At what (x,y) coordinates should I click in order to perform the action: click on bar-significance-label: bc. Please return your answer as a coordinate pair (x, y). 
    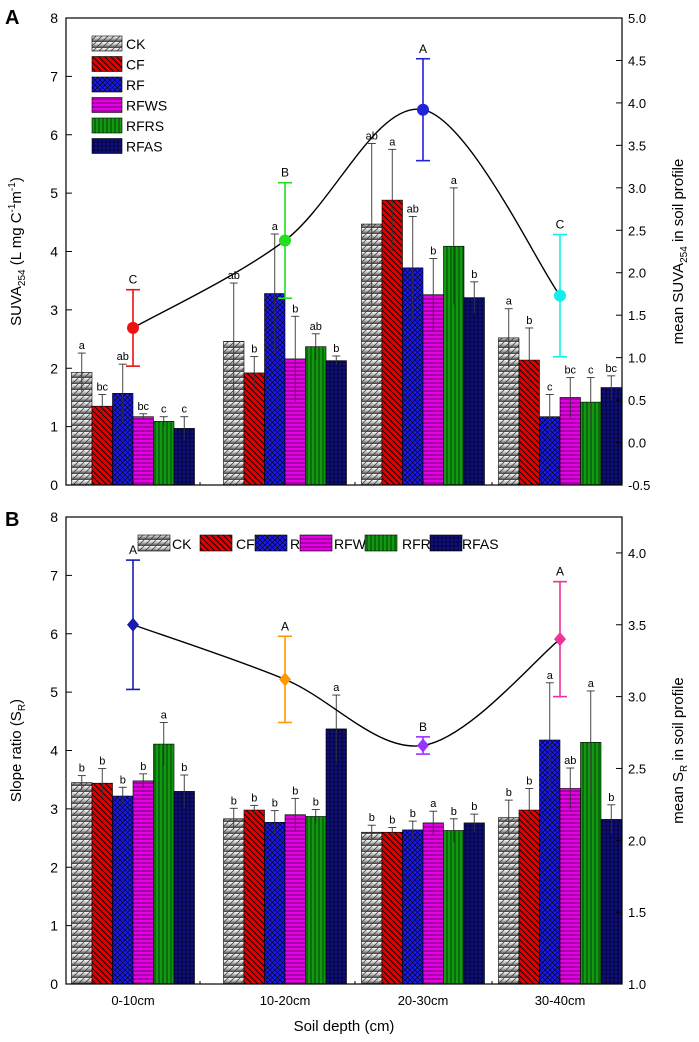
    Looking at the image, I should click on (570, 371).